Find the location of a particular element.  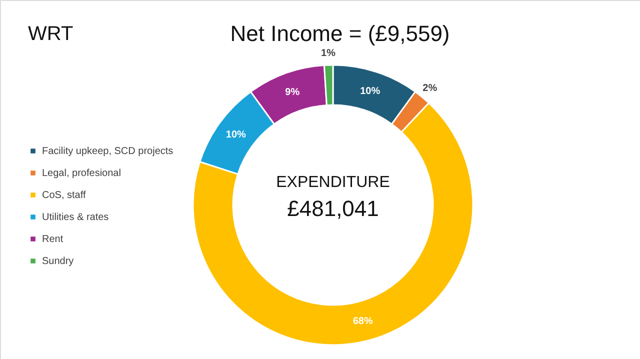

data-label: 68% is located at coordinates (362, 322).